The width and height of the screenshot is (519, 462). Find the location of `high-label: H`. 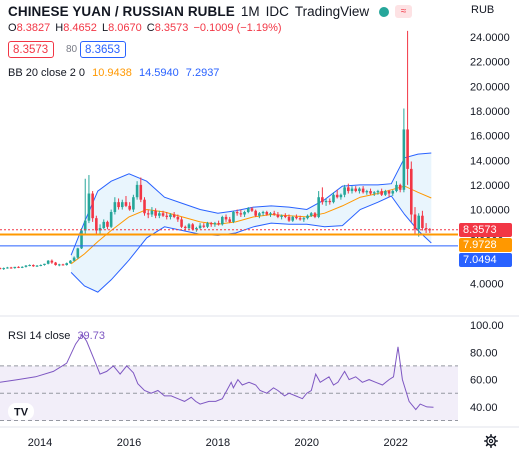

high-label: H is located at coordinates (59, 28).